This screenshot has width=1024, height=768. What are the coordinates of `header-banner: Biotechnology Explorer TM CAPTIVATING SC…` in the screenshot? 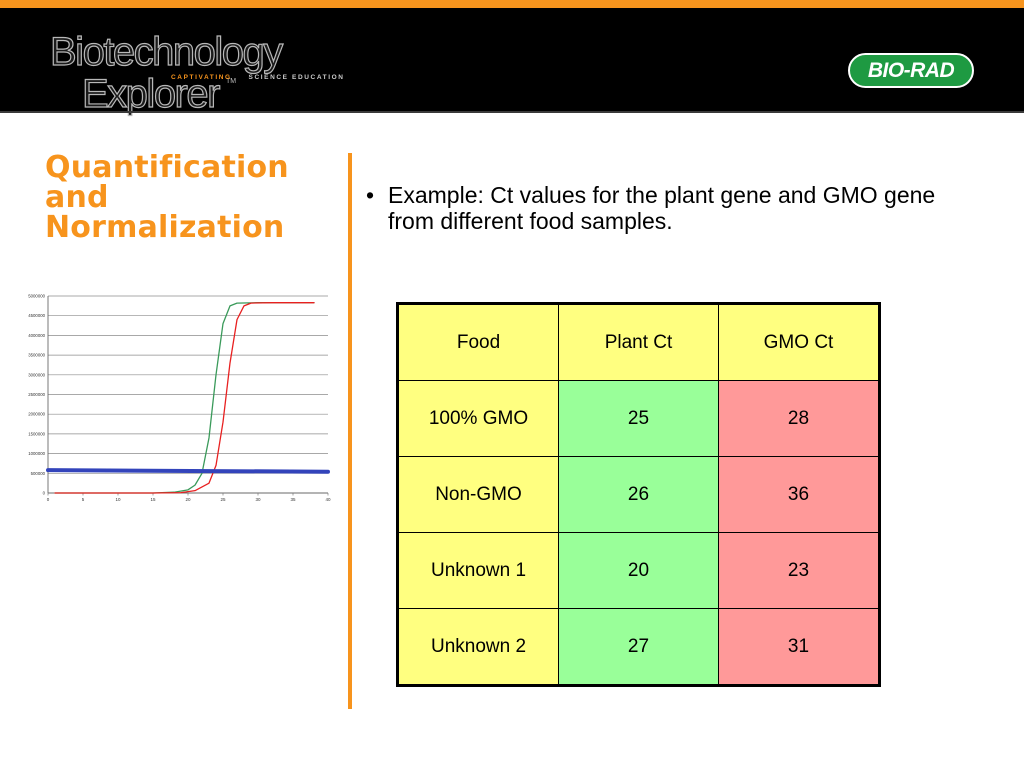 It's located at (512, 62).